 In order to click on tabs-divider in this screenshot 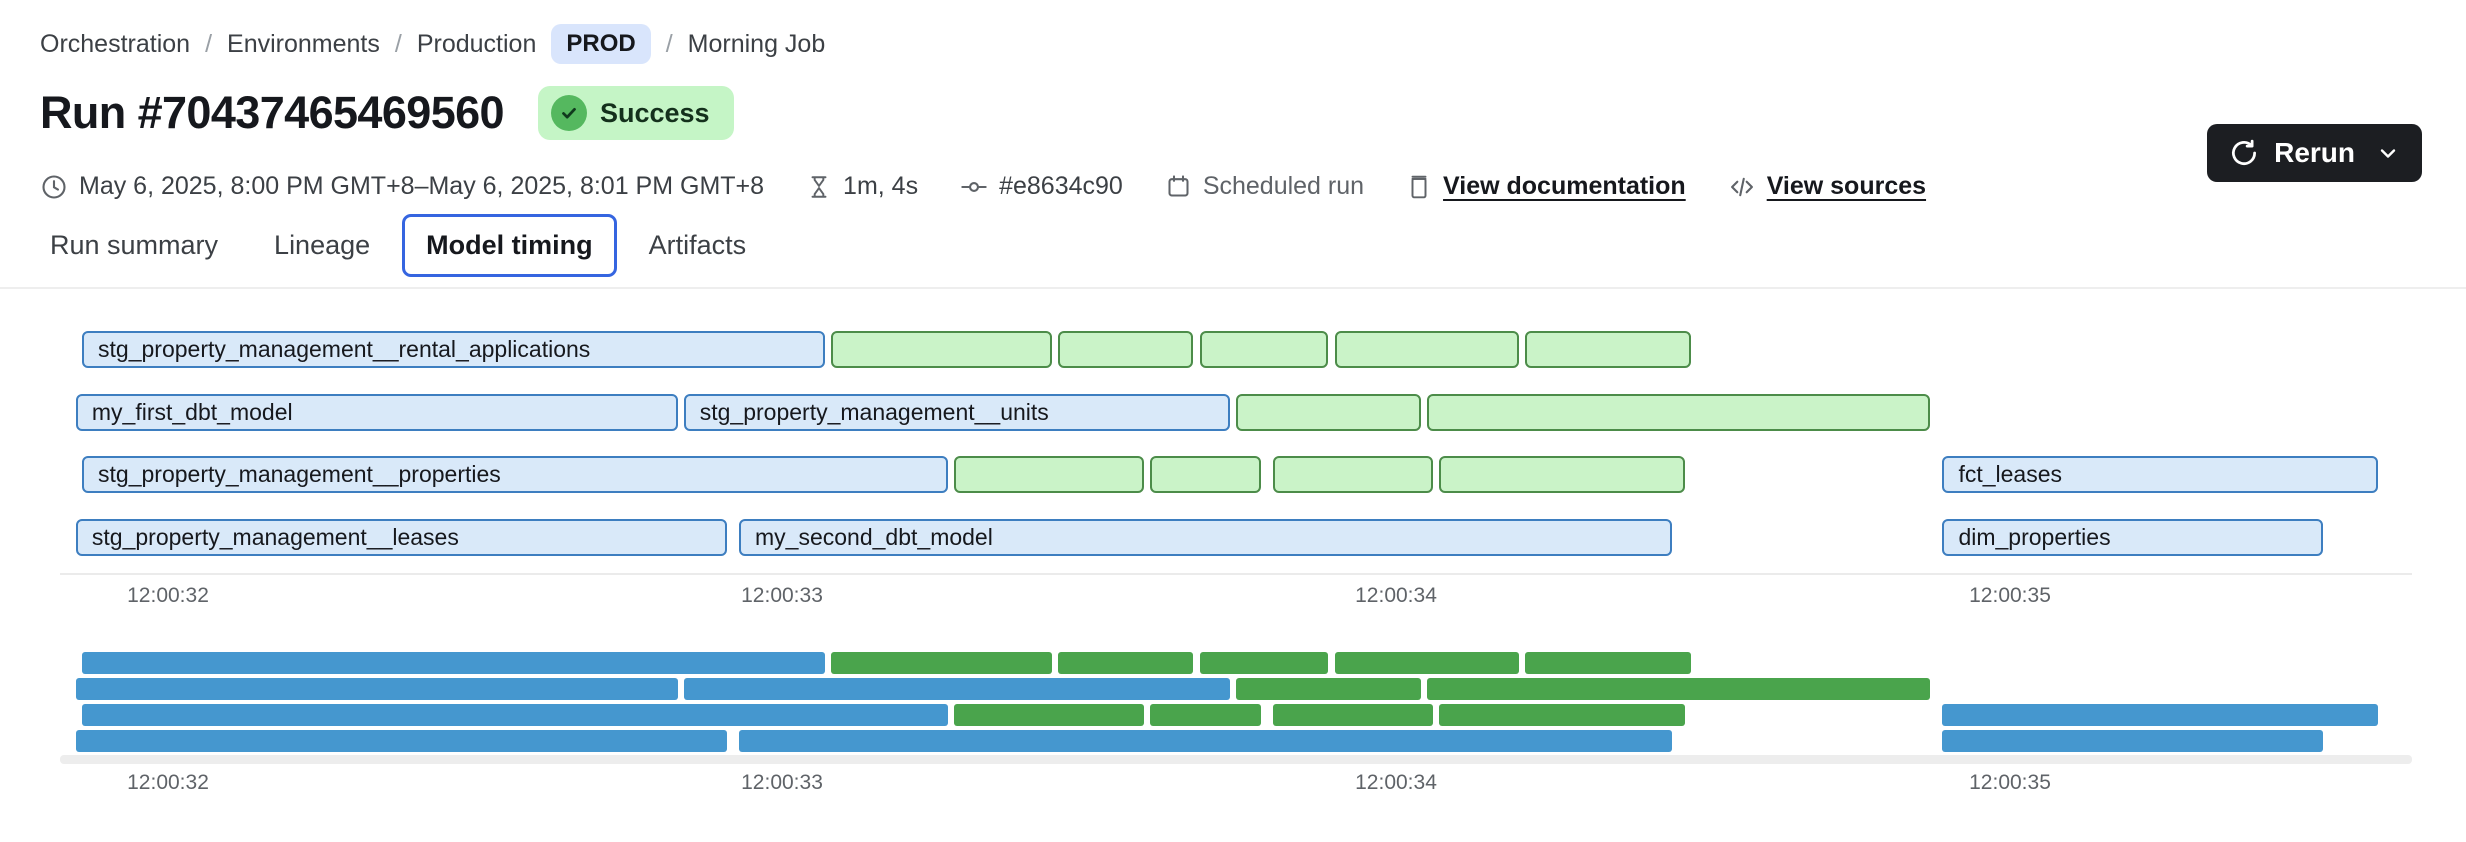, I will do `click(1233, 288)`.